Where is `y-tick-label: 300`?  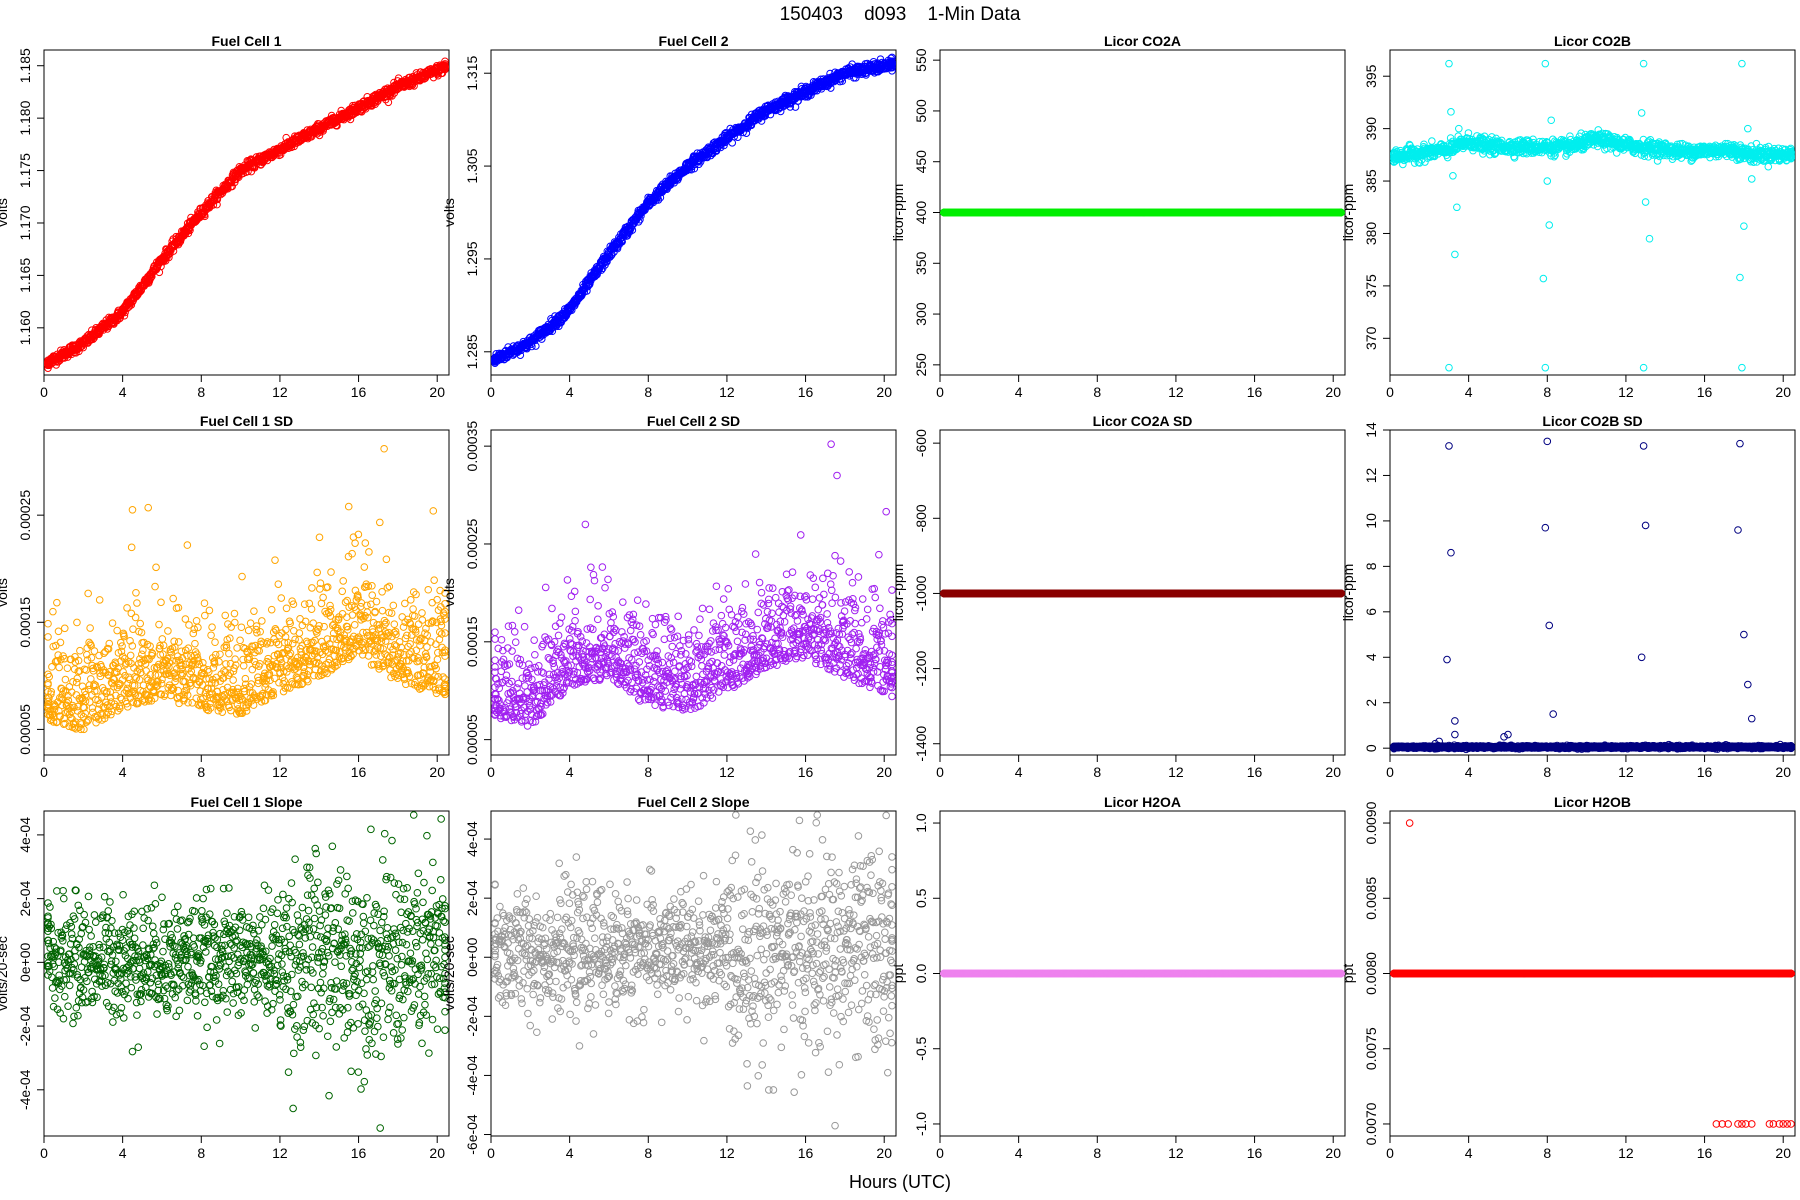
y-tick-label: 300 is located at coordinates (921, 314).